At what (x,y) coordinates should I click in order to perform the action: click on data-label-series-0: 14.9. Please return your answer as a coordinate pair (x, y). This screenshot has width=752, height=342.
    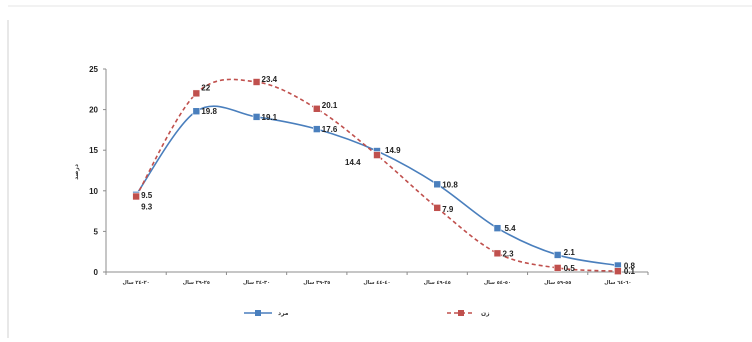
    Looking at the image, I should click on (393, 150).